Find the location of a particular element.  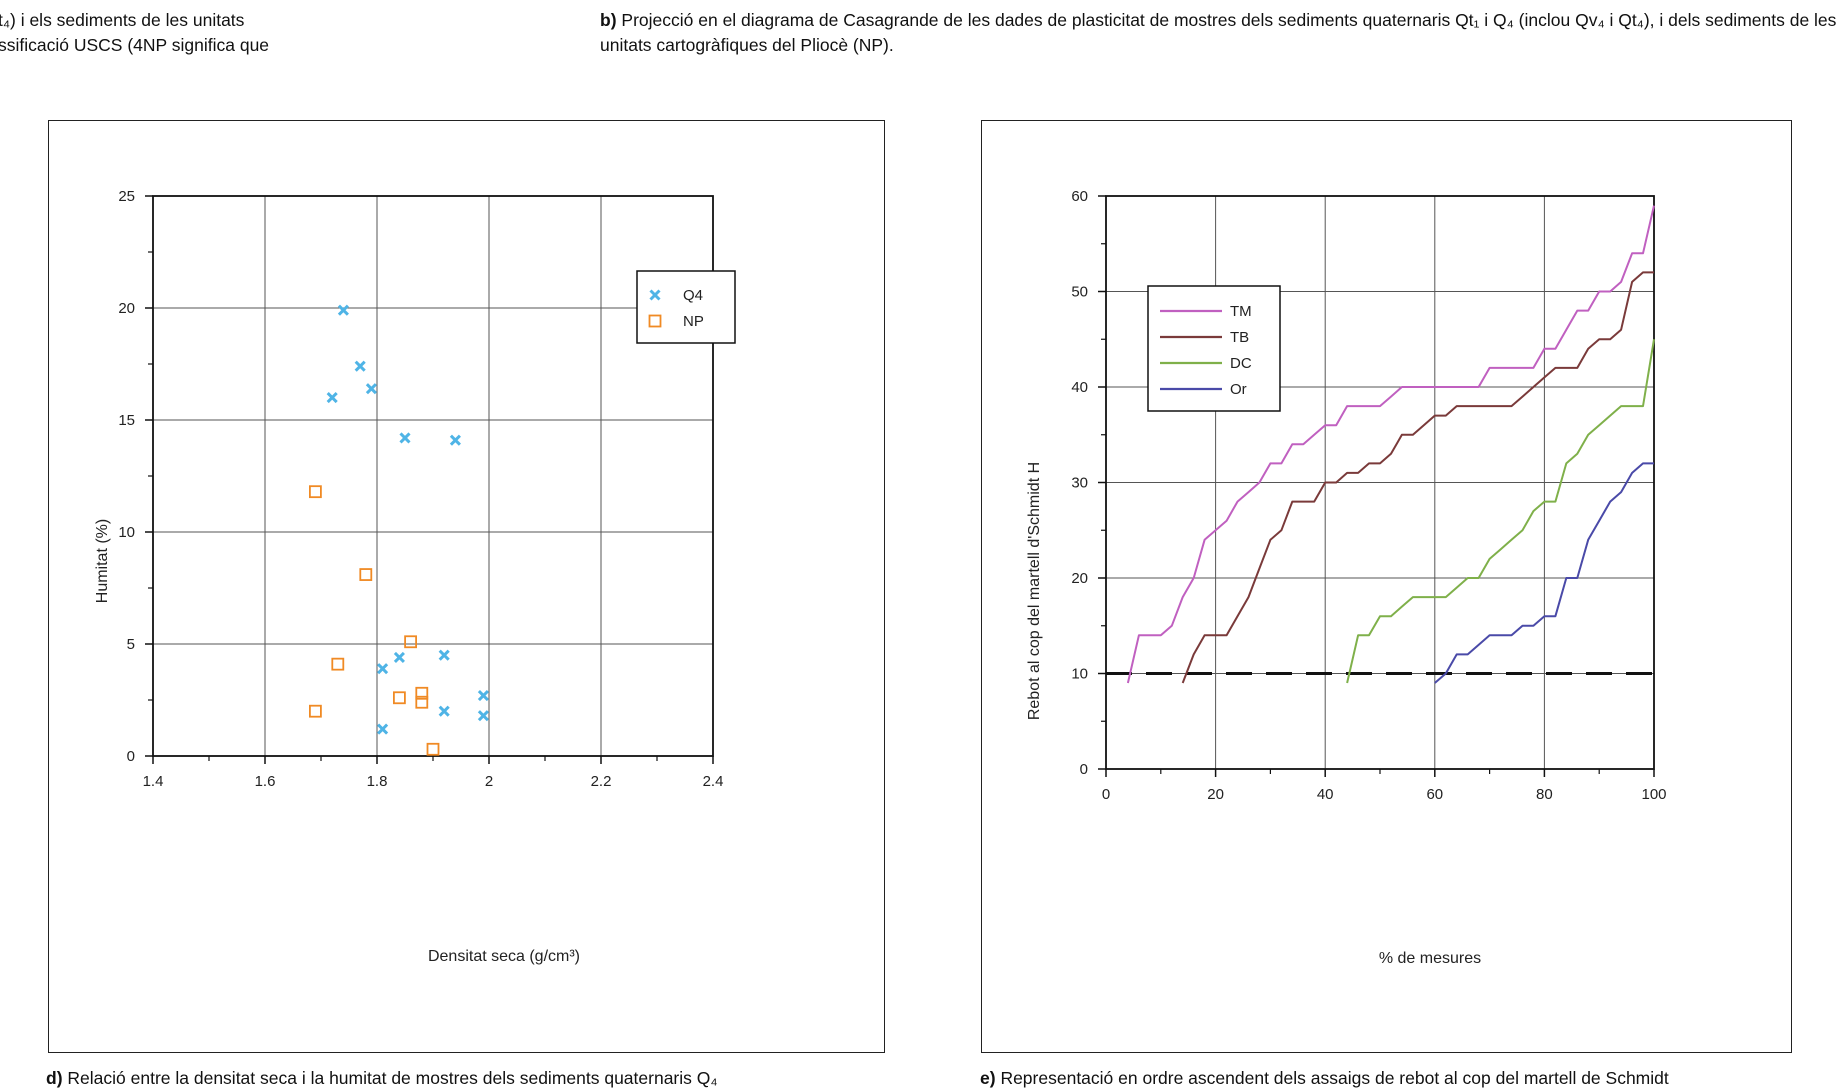

legend-label-tb: TB is located at coordinates (1239, 337).